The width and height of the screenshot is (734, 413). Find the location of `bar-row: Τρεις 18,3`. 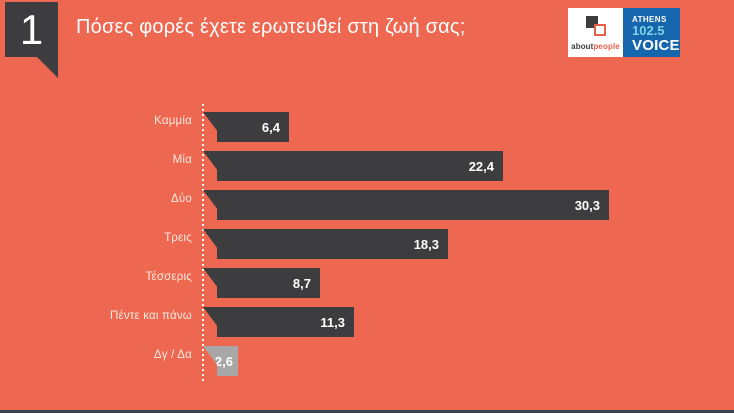

bar-row: Τρεις 18,3 is located at coordinates (367, 244).